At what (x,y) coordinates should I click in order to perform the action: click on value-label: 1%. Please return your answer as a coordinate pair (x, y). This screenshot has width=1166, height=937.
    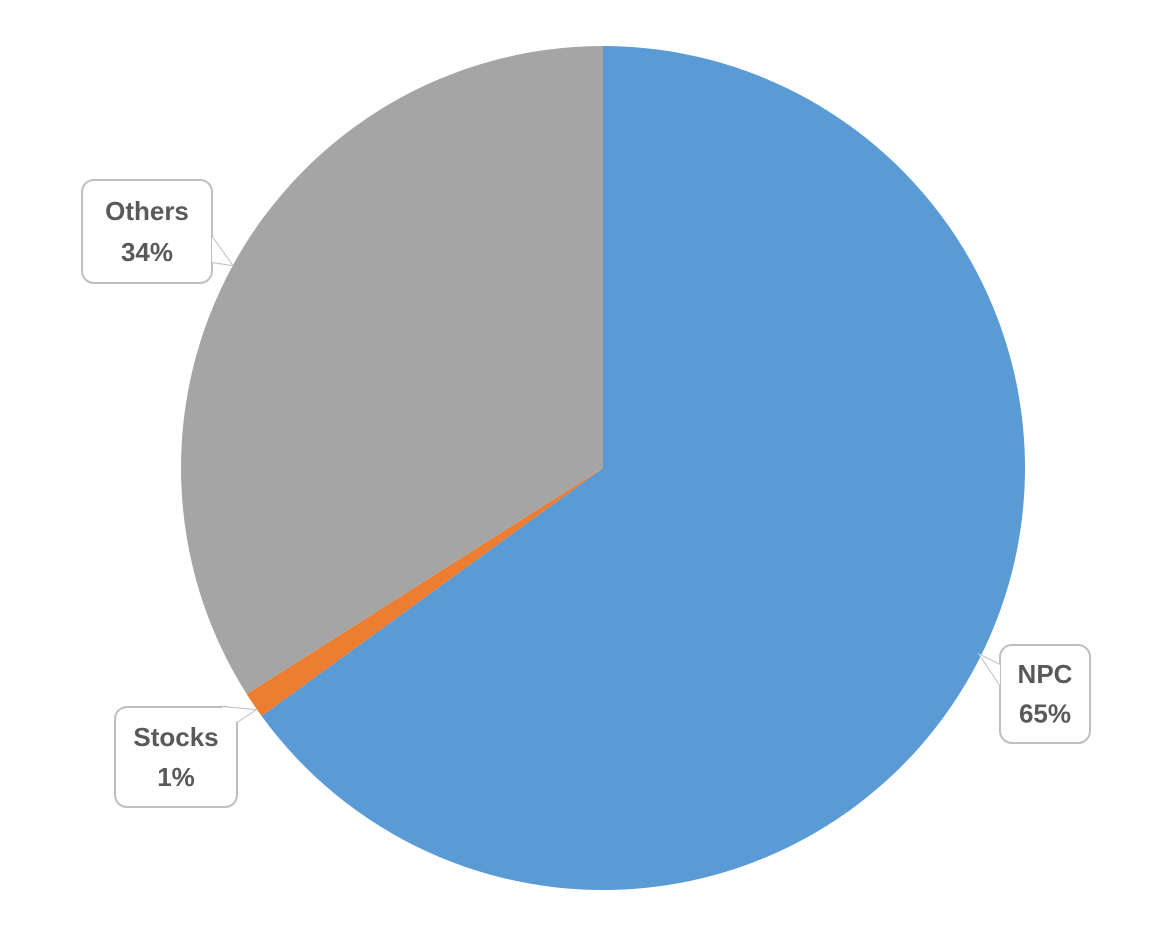
    Looking at the image, I should click on (176, 777).